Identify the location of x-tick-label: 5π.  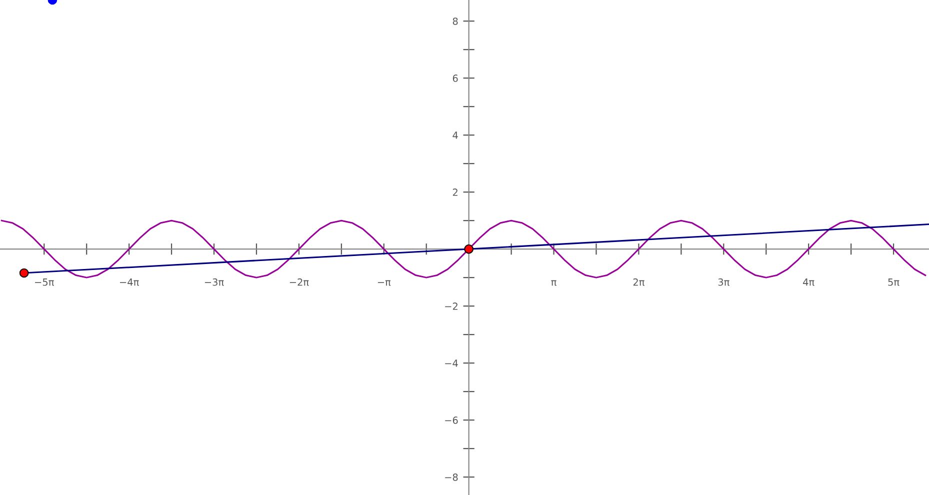
(894, 282).